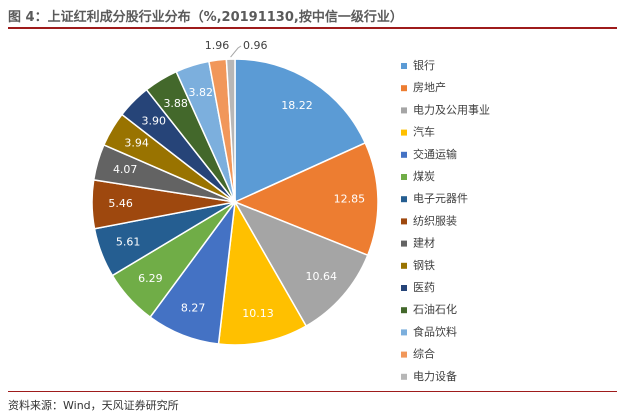  I want to click on legend-label-6: 煤炭, so click(424, 176).